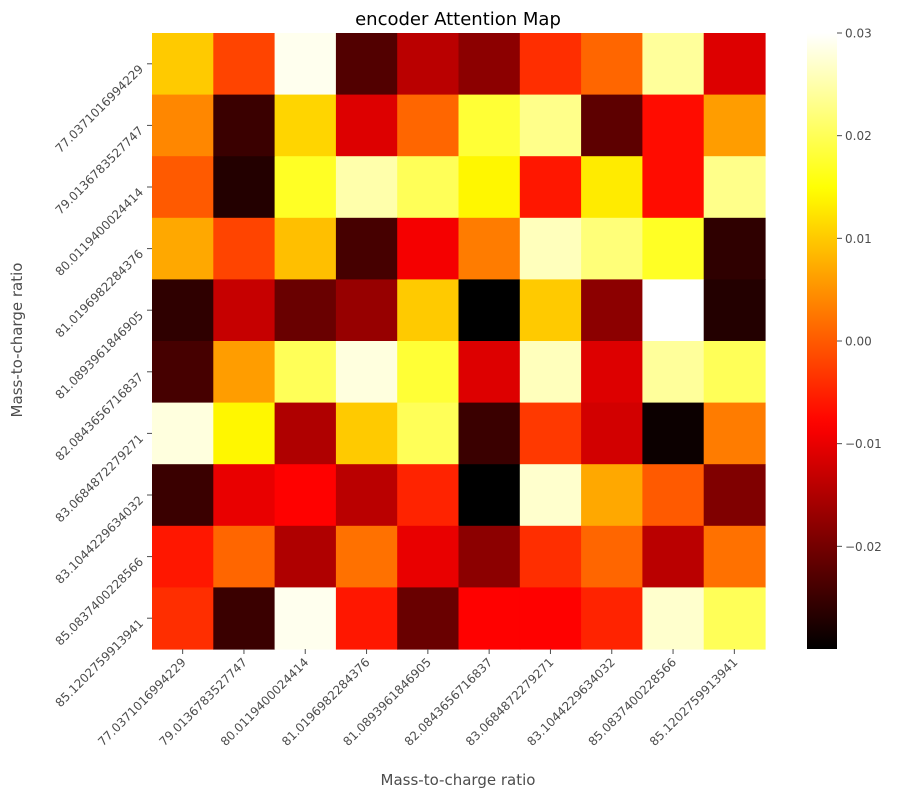 This screenshot has width=897, height=799. Describe the element at coordinates (863, 547) in the screenshot. I see `colorbar-tick-label: −0.02` at that location.